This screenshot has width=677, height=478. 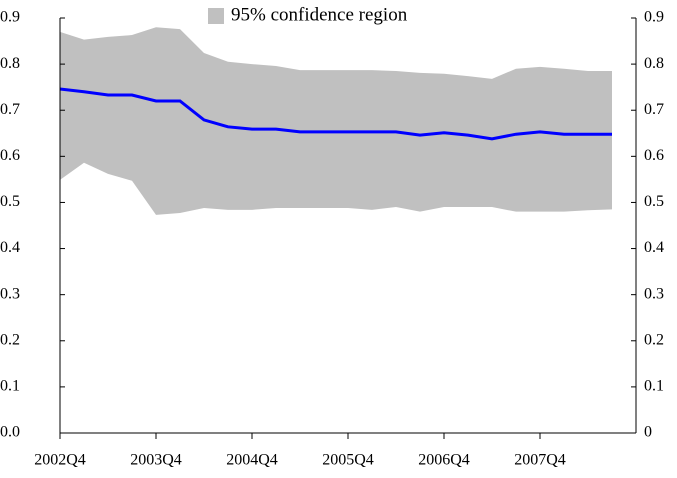 What do you see at coordinates (654, 293) in the screenshot?
I see `y2-tick-label: 0.3` at bounding box center [654, 293].